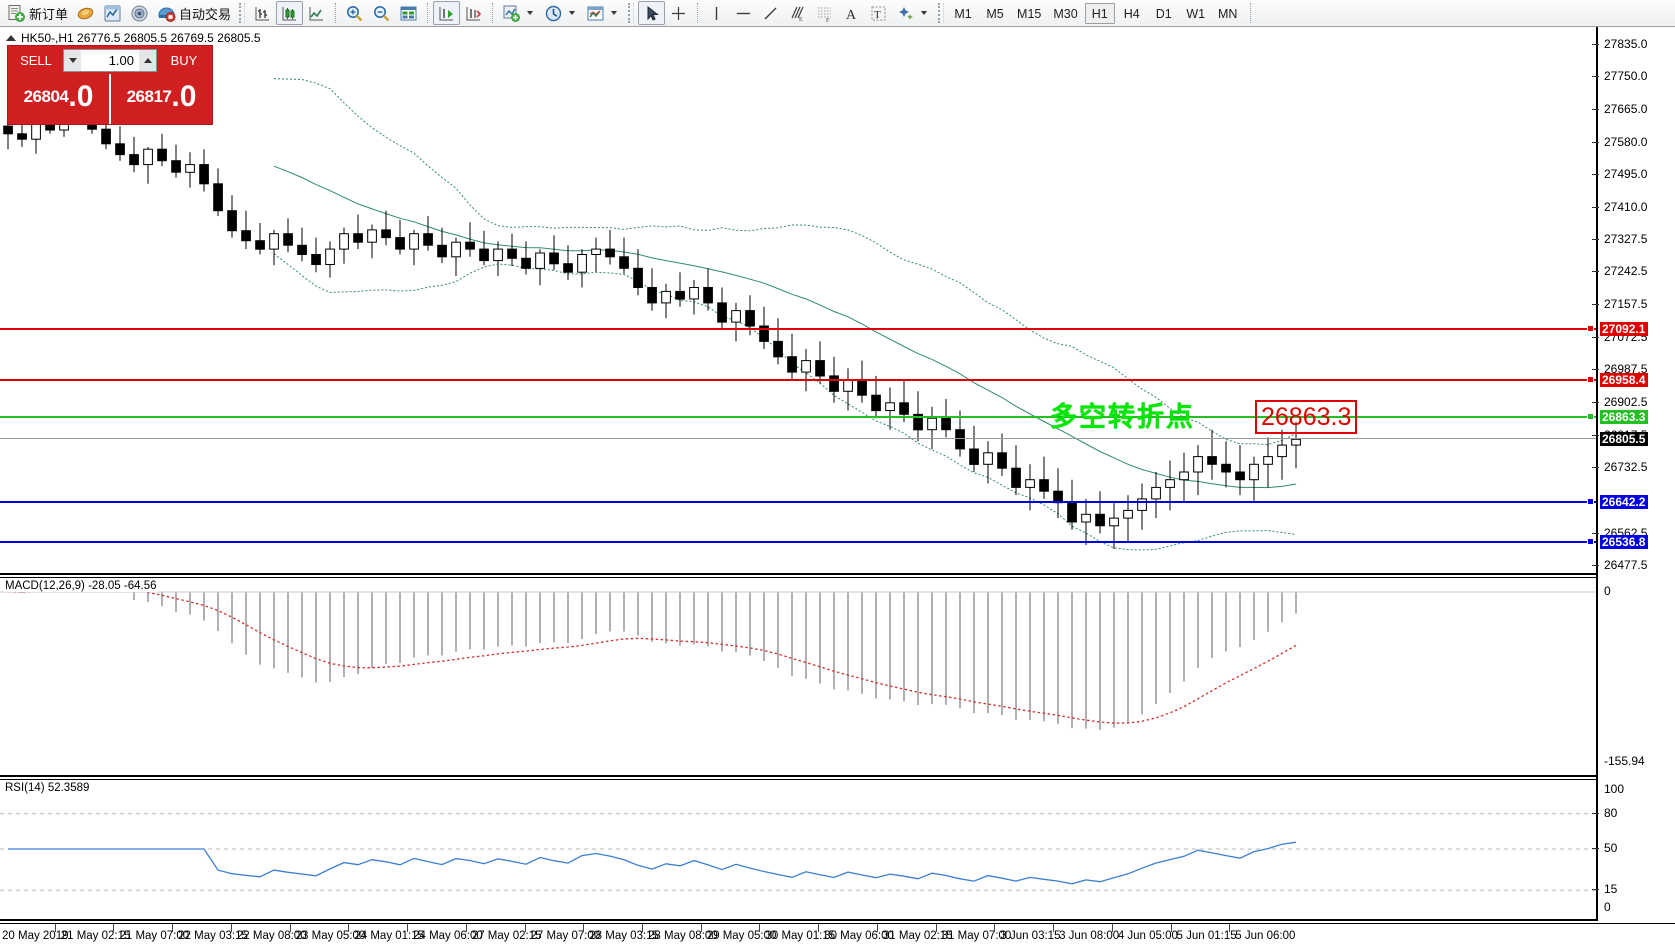  I want to click on text-button: A, so click(851, 13).